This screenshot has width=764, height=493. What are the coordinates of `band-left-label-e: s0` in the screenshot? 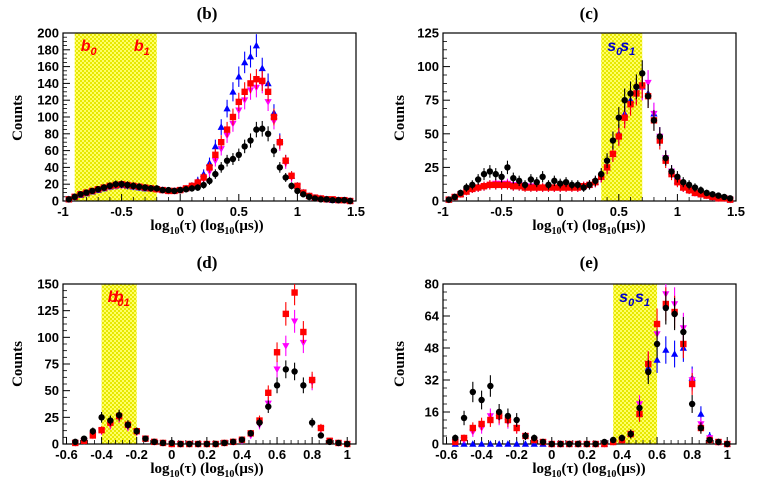 It's located at (627, 299).